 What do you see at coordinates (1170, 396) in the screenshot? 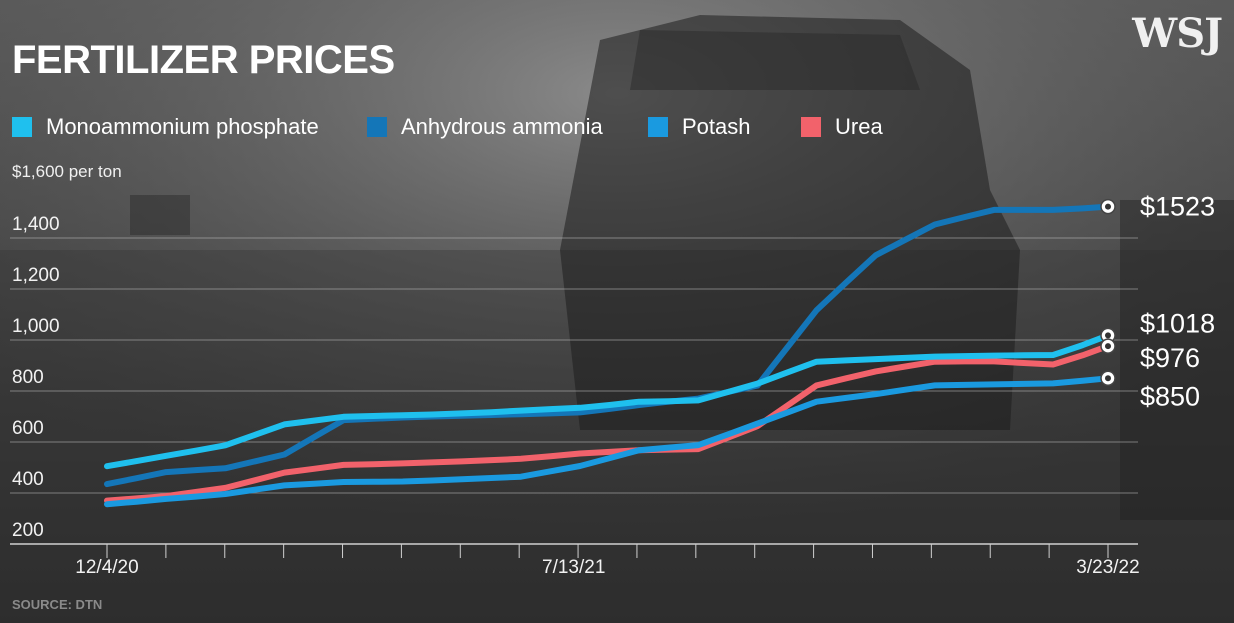
I see `end-value-label-potash: $850` at bounding box center [1170, 396].